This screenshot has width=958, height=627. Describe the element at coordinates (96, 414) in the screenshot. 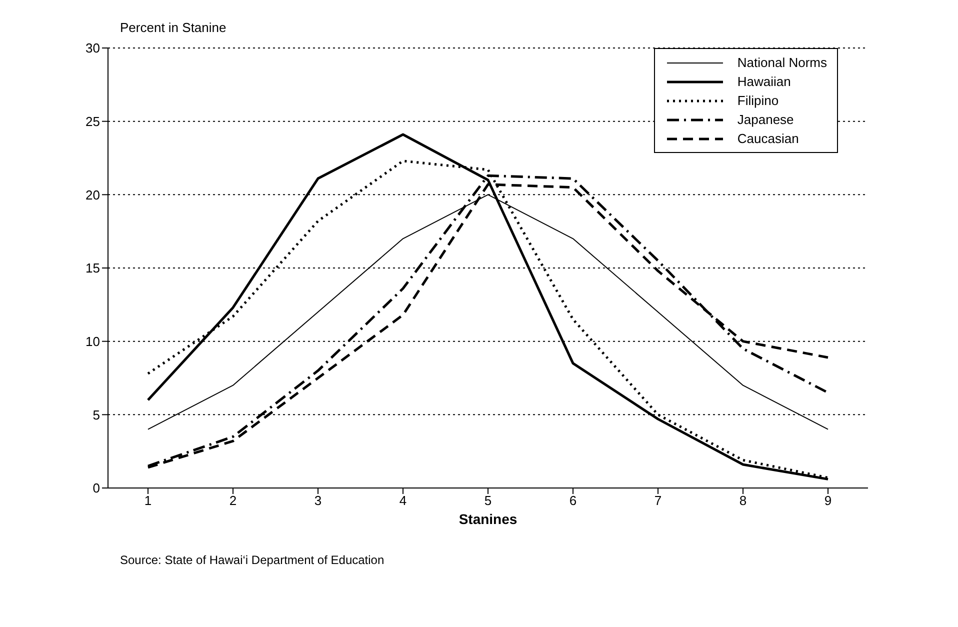

I see `y-tick-label: 5` at that location.